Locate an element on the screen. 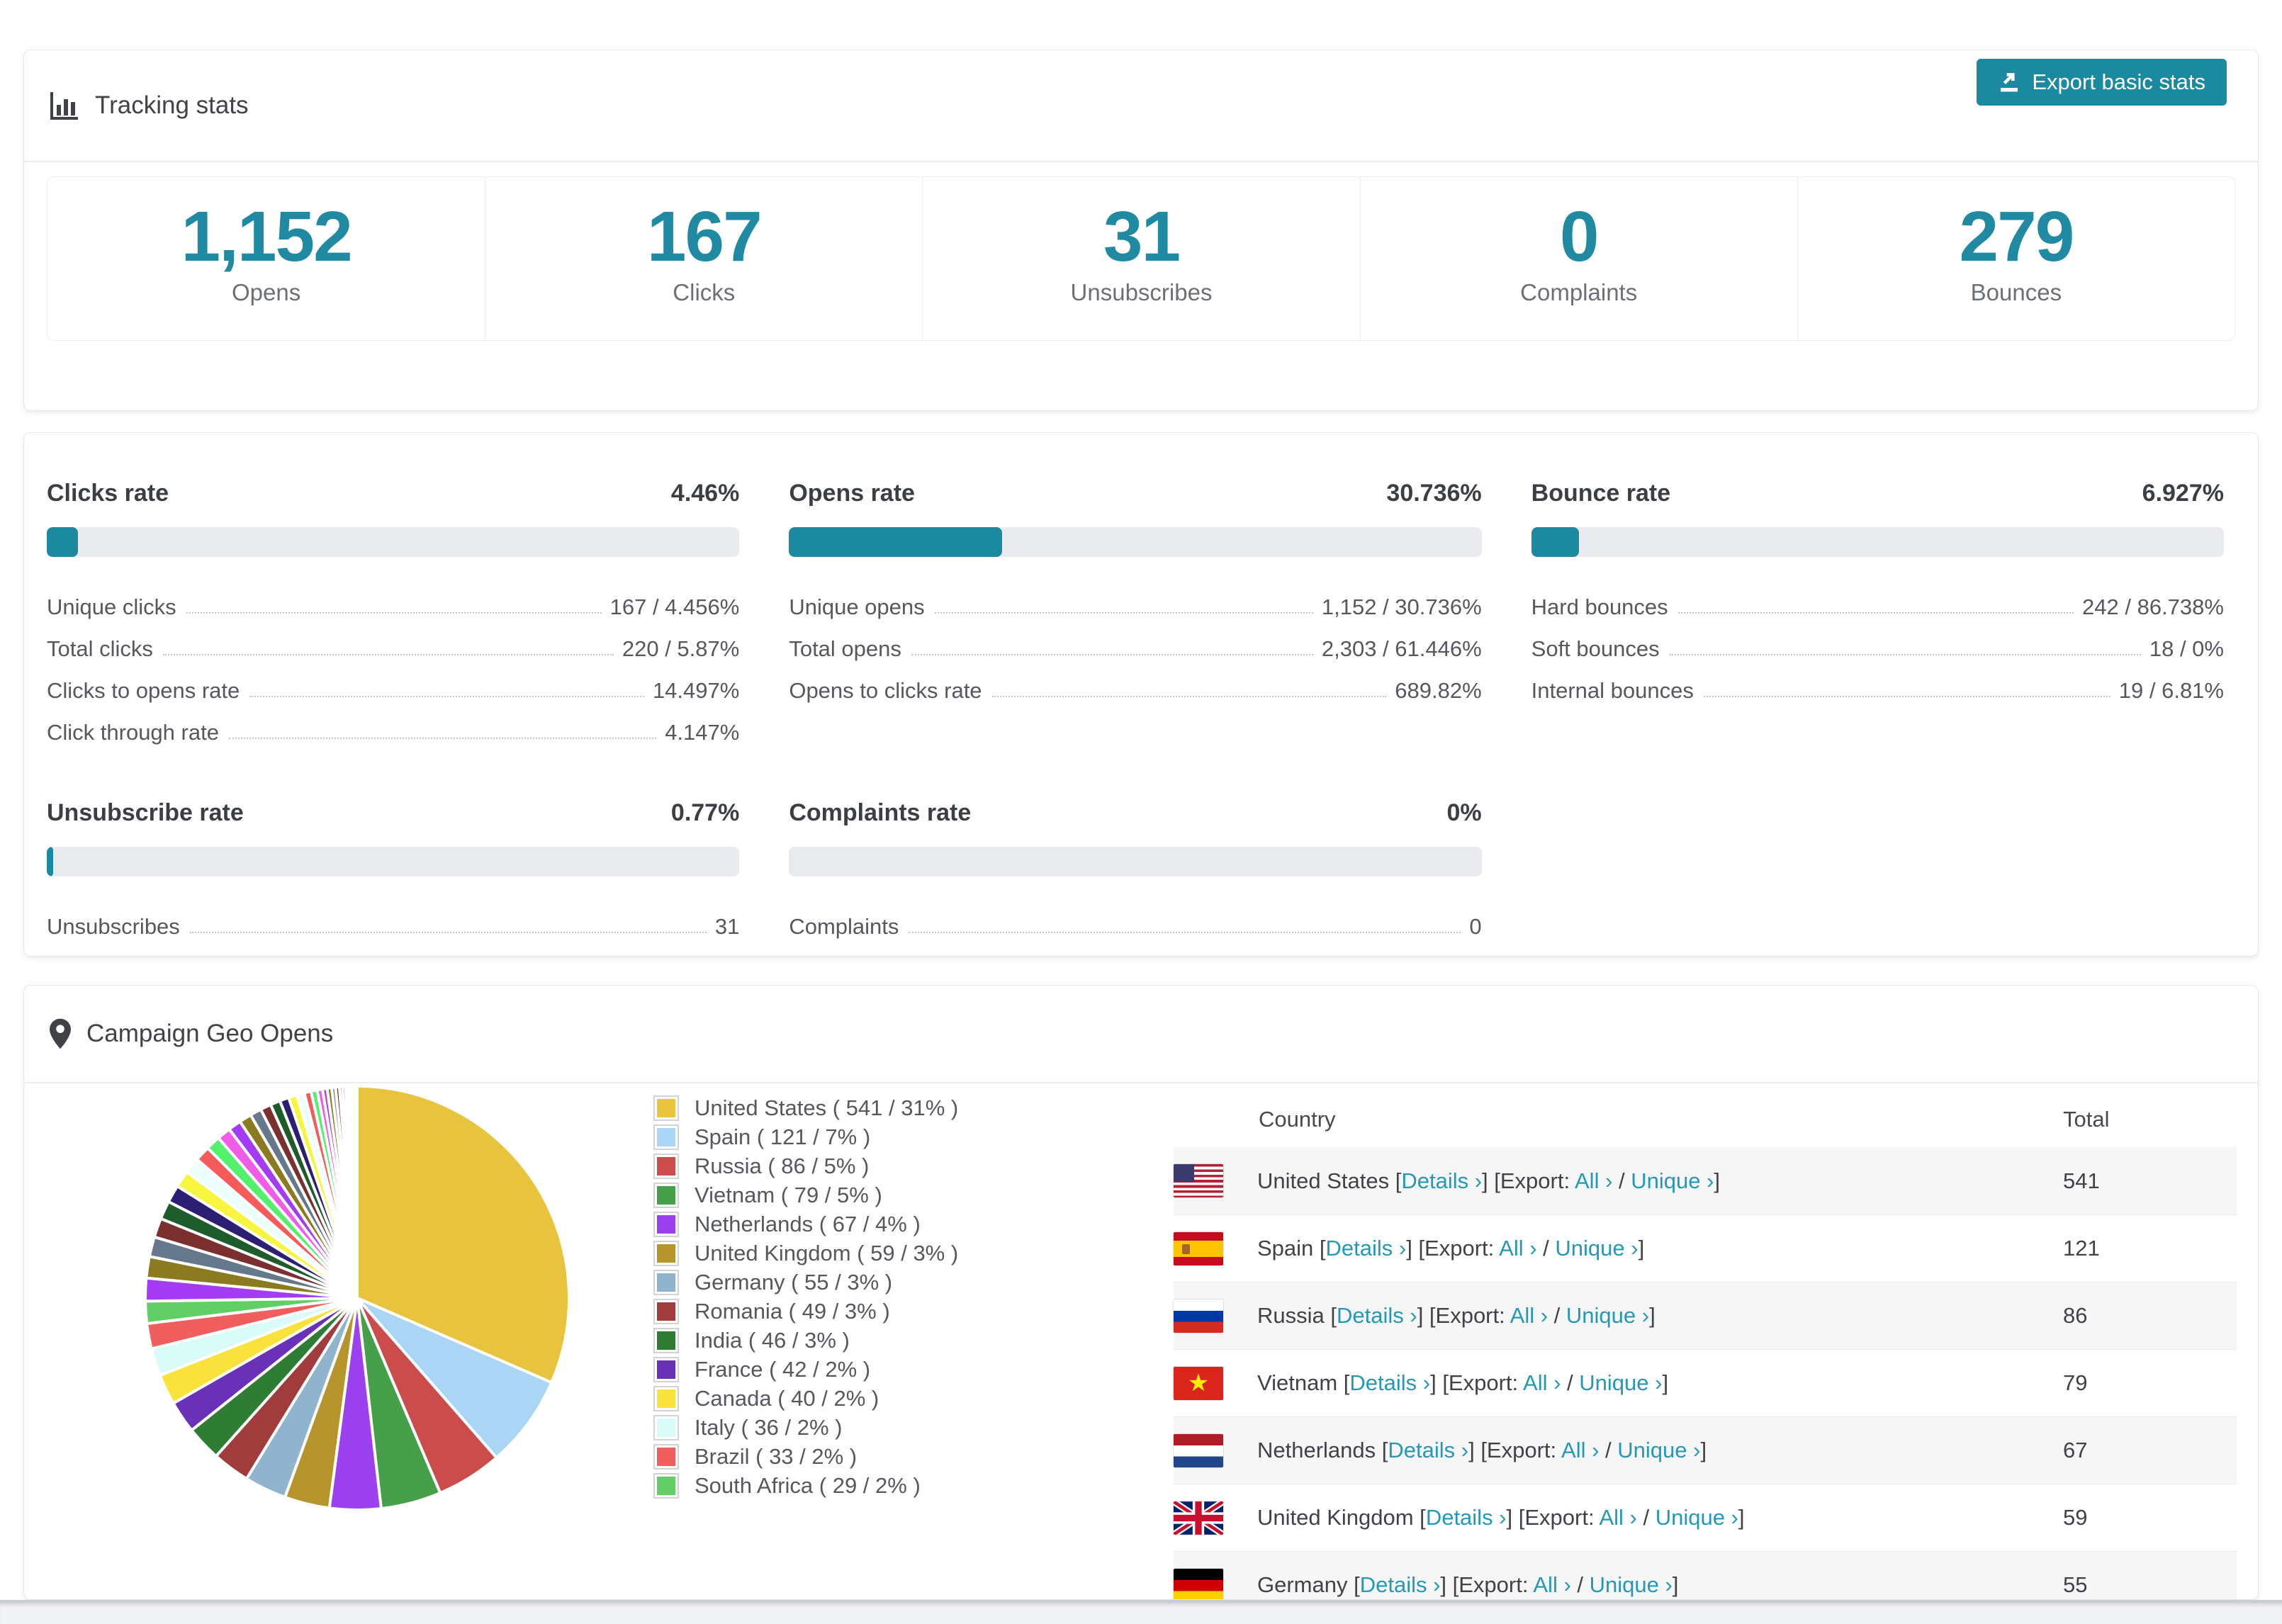 This screenshot has height=1624, width=2282. legend-item-netherlands: Netherlands ( 67 / 4% ) is located at coordinates (806, 1224).